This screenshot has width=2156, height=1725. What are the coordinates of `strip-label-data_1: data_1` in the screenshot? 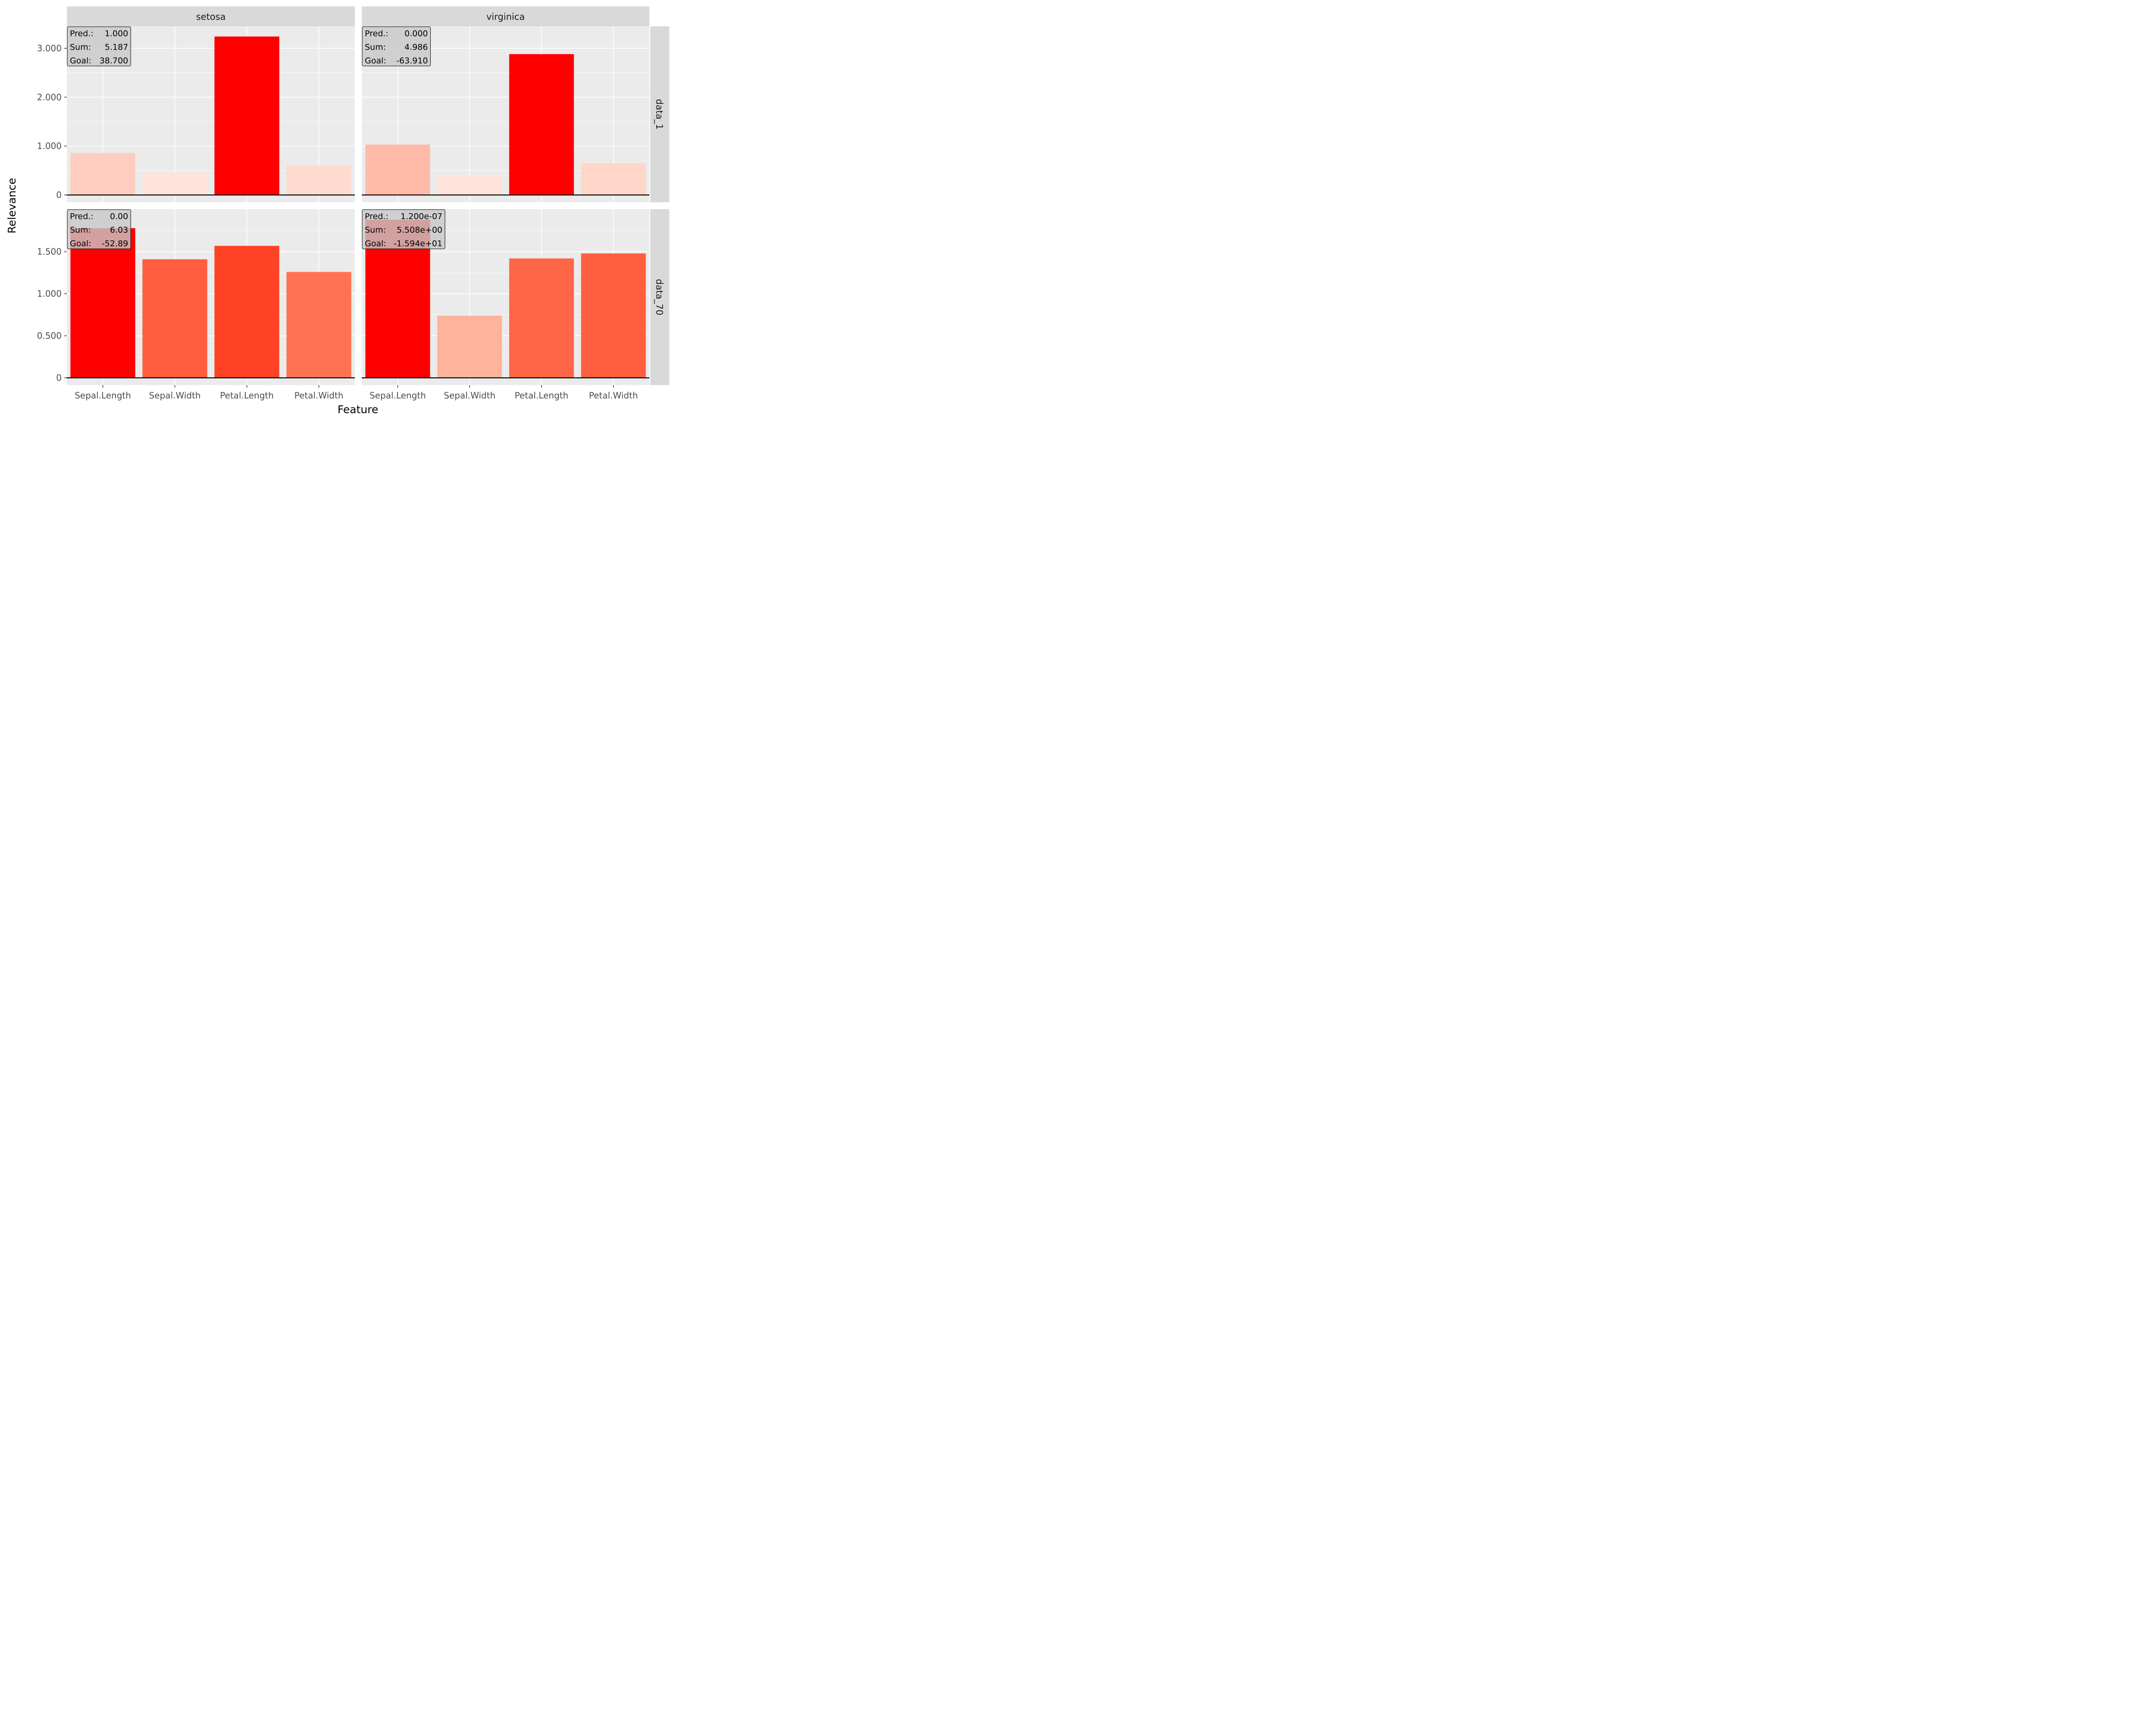 It's located at (659, 114).